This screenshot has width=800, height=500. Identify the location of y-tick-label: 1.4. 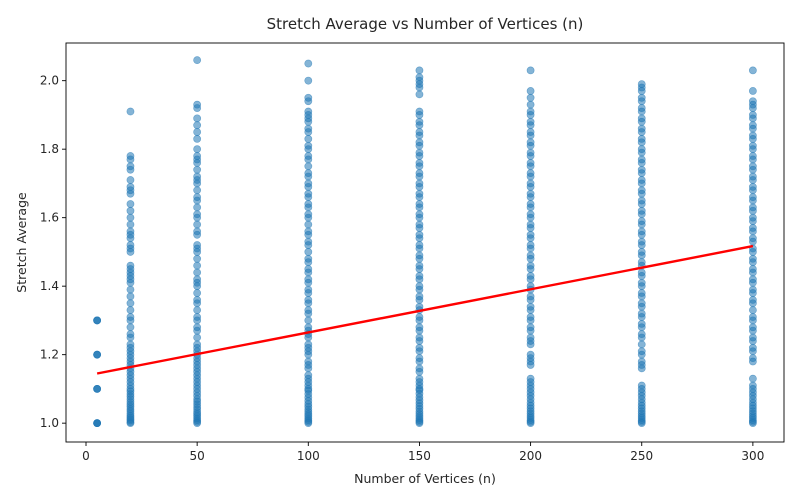
(49, 286).